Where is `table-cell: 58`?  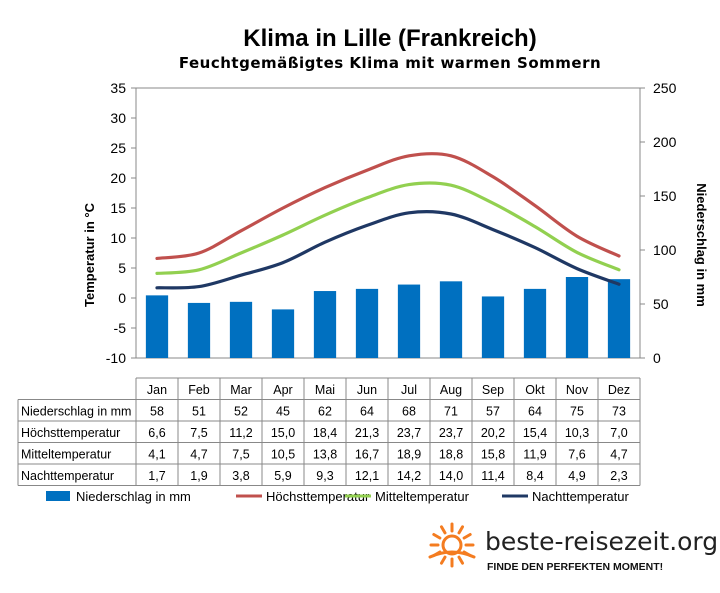
table-cell: 58 is located at coordinates (157, 411).